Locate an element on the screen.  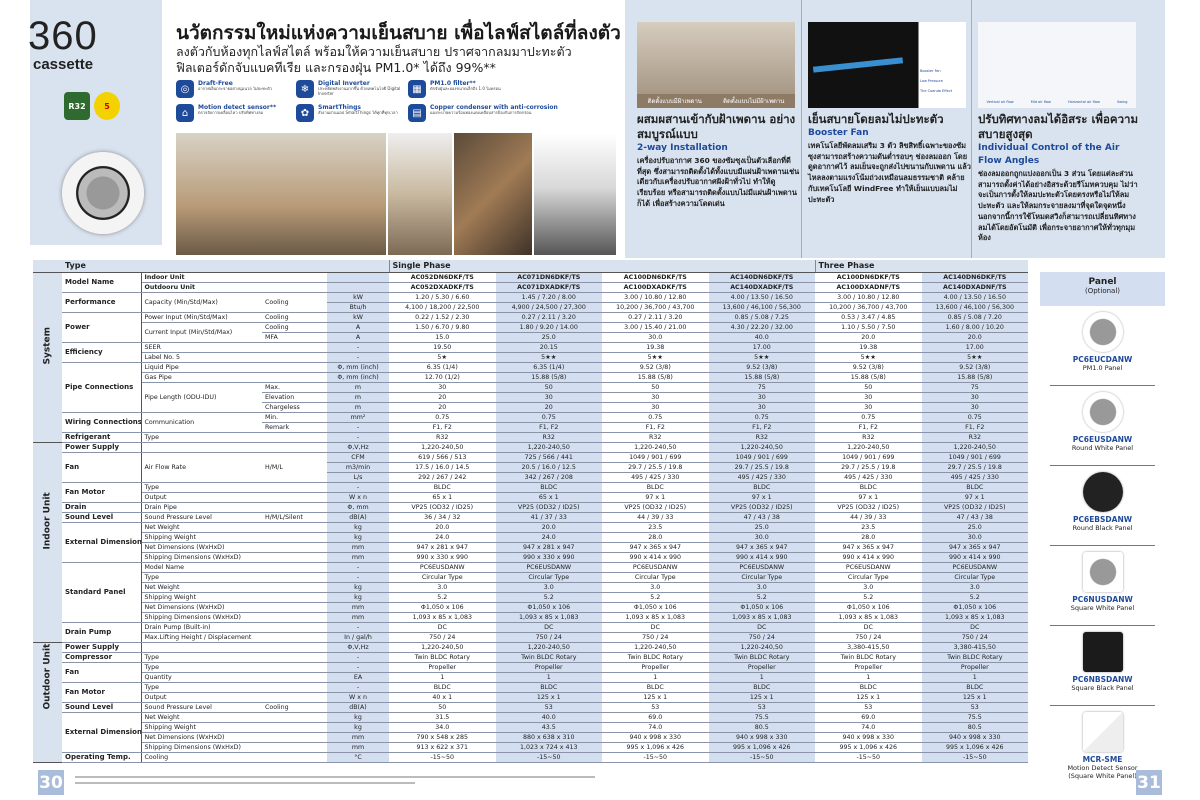
value-cell: 9.52 (3/8) is located at coordinates (655, 367).